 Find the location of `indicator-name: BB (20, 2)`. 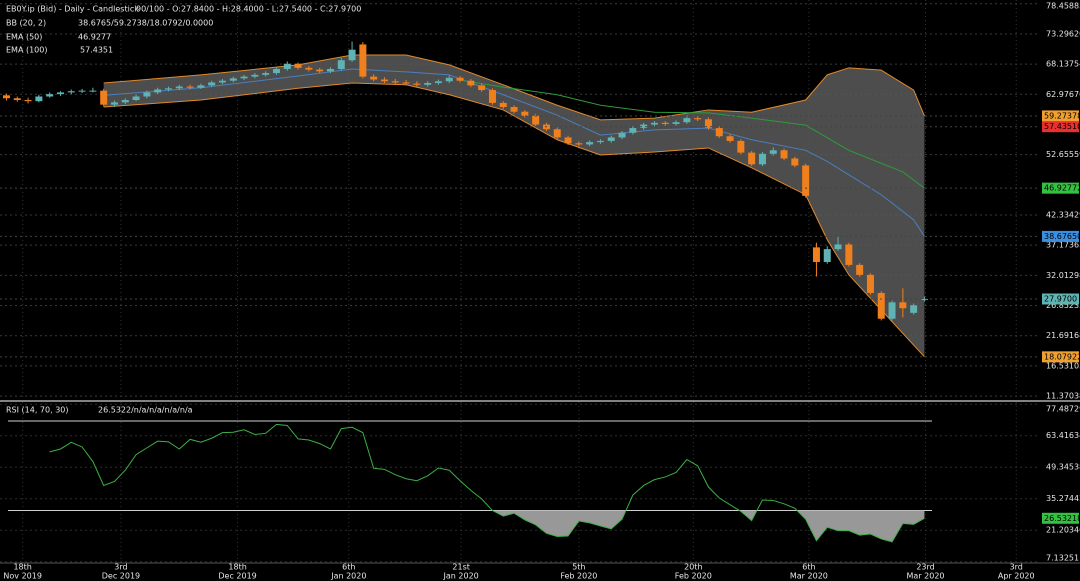

indicator-name: BB (20, 2) is located at coordinates (26, 23).